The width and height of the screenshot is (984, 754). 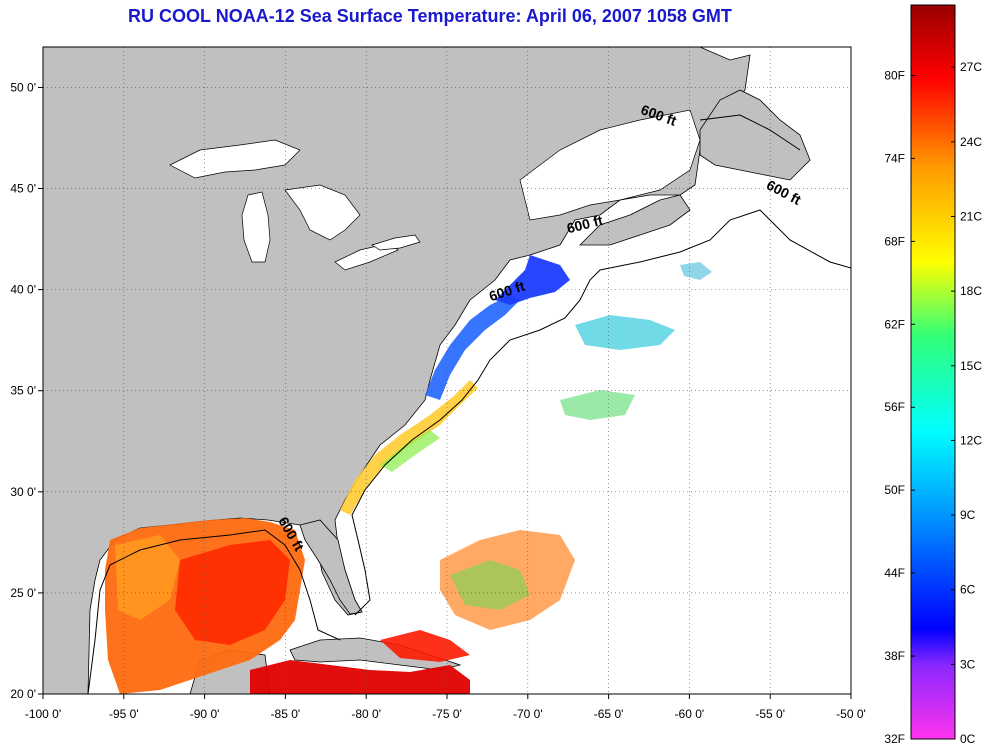 What do you see at coordinates (770, 714) in the screenshot?
I see `lon-tick-label: -55 0'` at bounding box center [770, 714].